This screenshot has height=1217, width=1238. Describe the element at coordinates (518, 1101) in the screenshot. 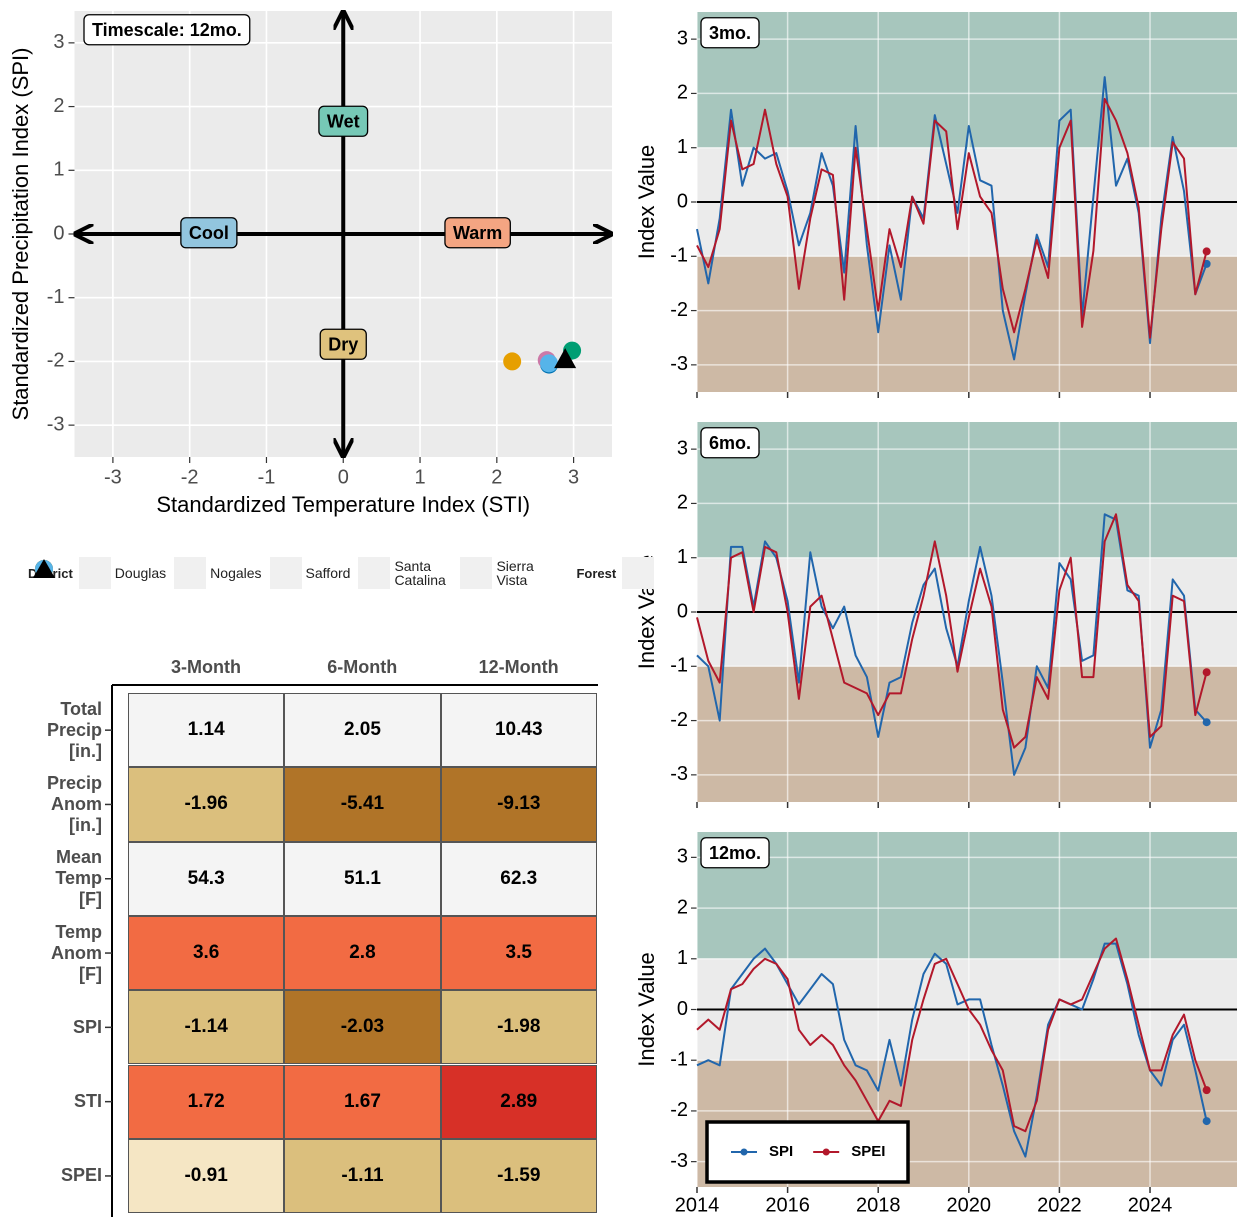

I see `table-cell: 2.89` at that location.